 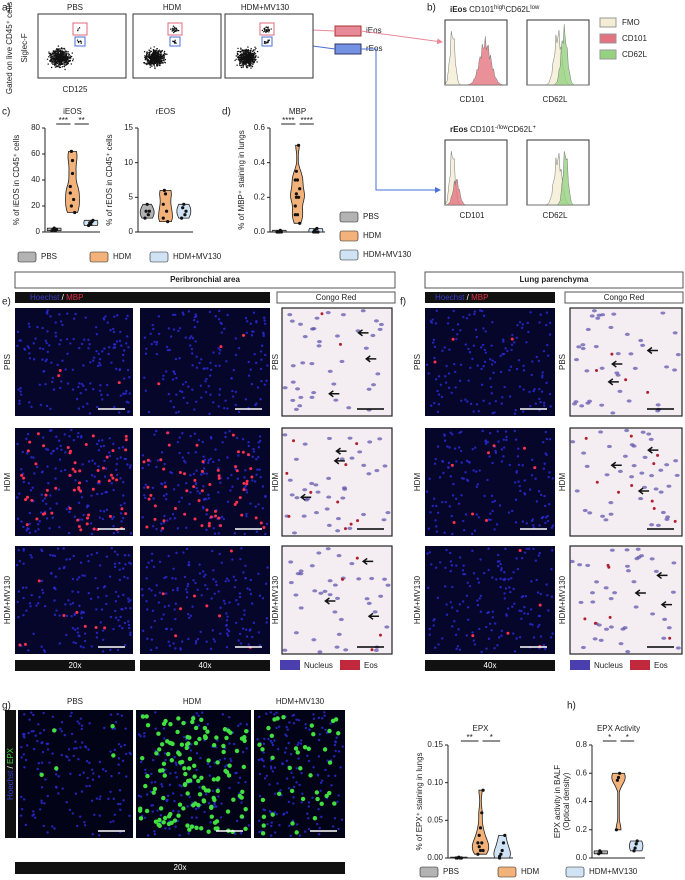 I want to click on y-tick-label: 10, so click(x=128, y=162).